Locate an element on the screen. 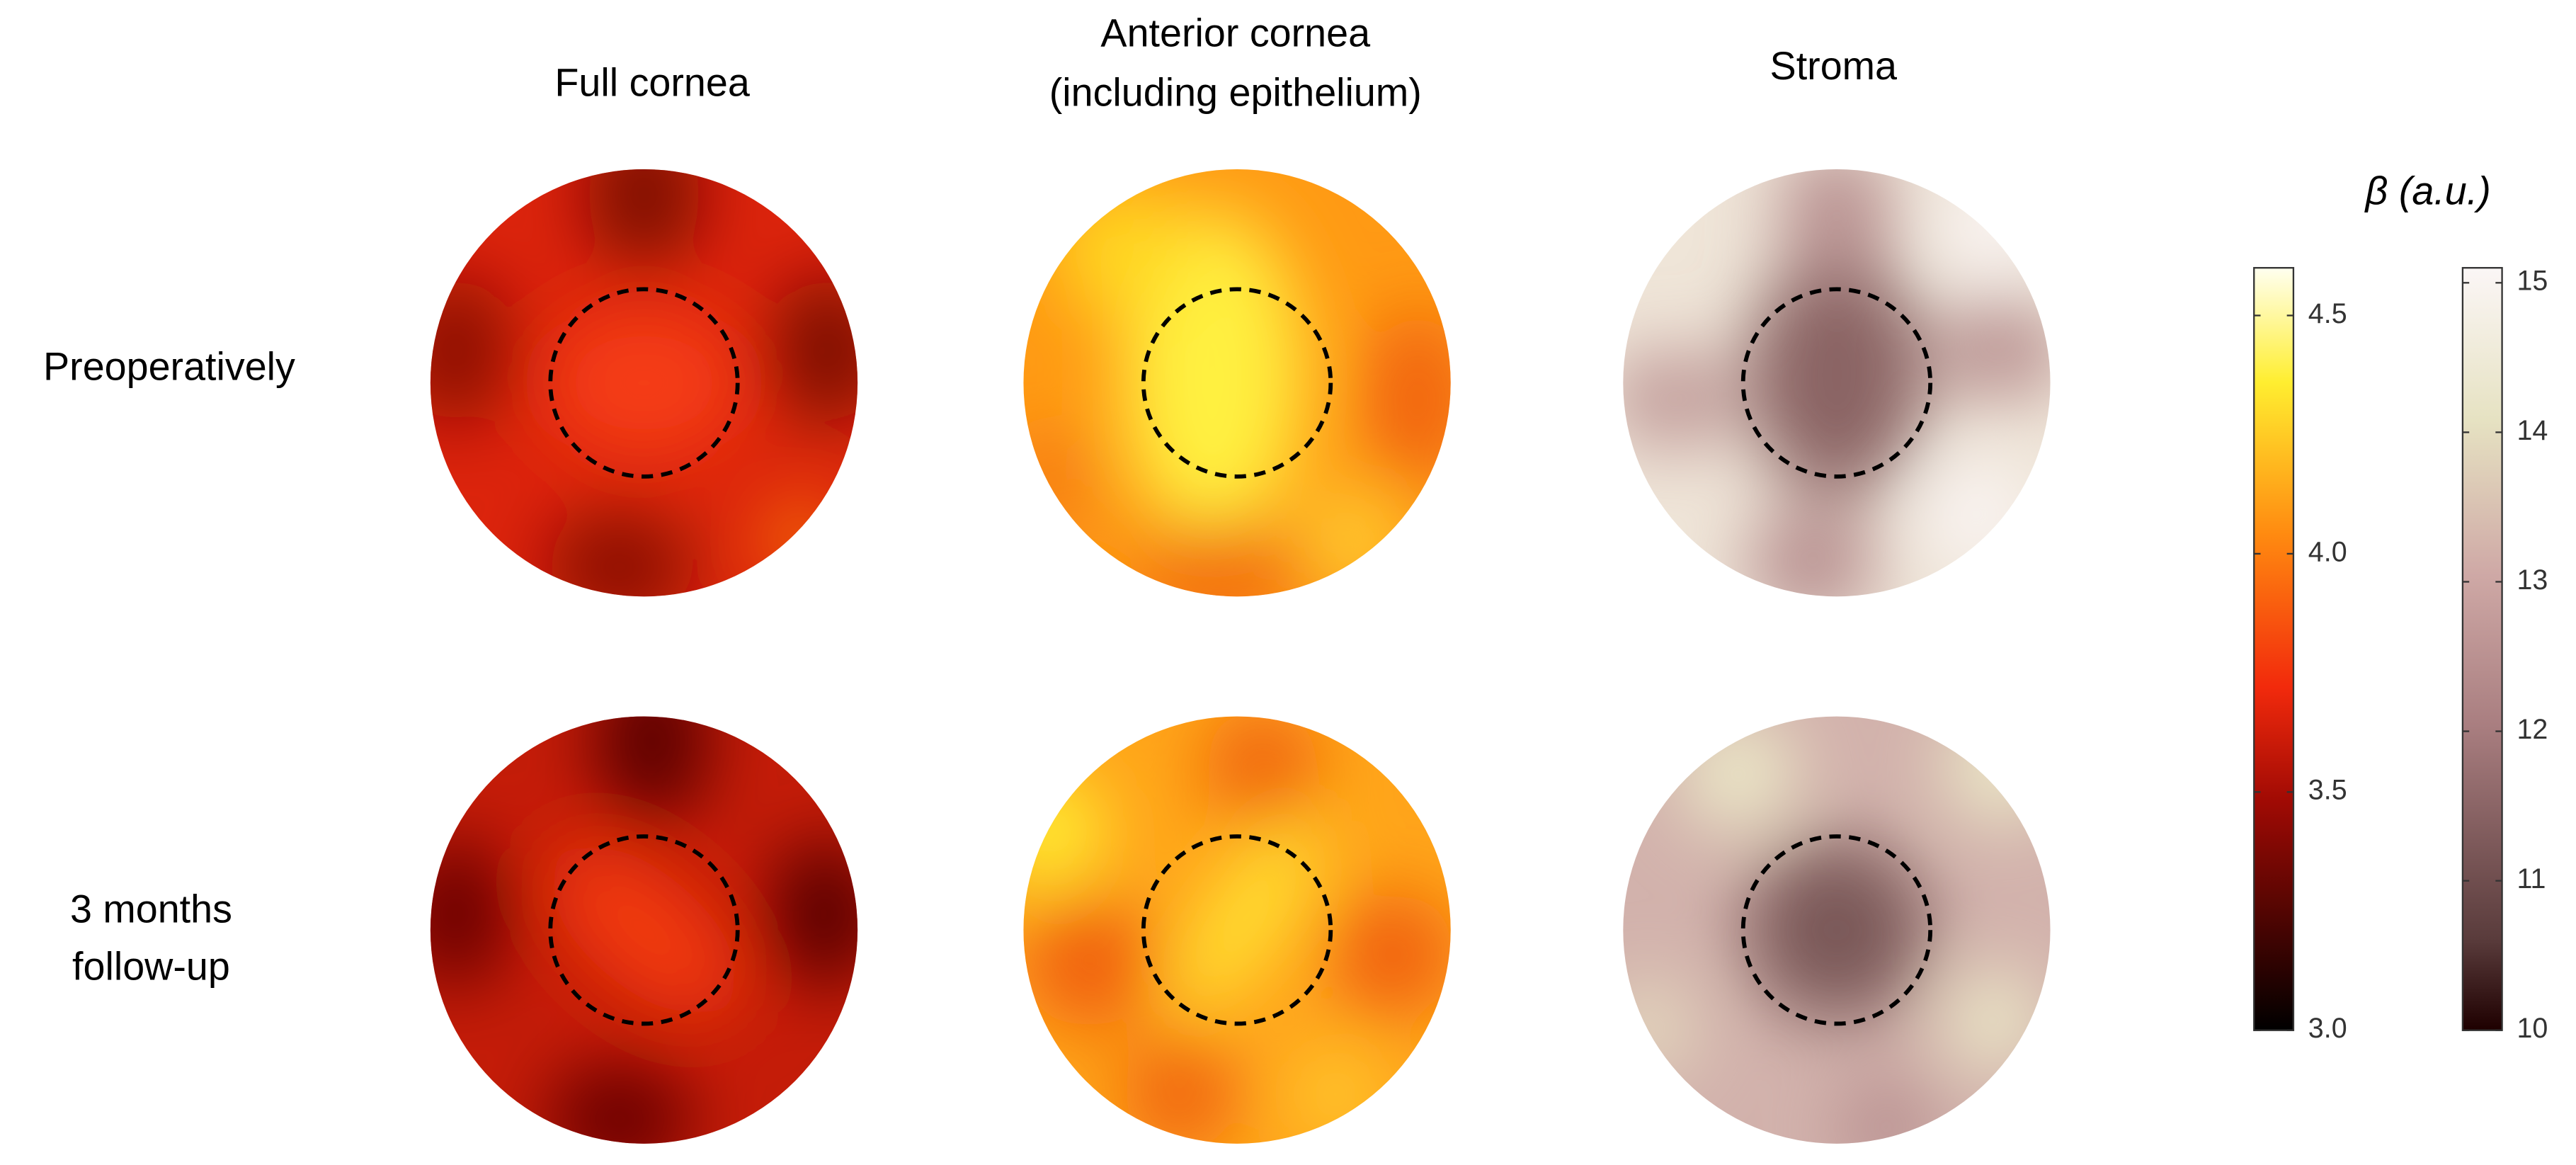 The width and height of the screenshot is (2576, 1165). tick-label: 4.5 is located at coordinates (2328, 313).